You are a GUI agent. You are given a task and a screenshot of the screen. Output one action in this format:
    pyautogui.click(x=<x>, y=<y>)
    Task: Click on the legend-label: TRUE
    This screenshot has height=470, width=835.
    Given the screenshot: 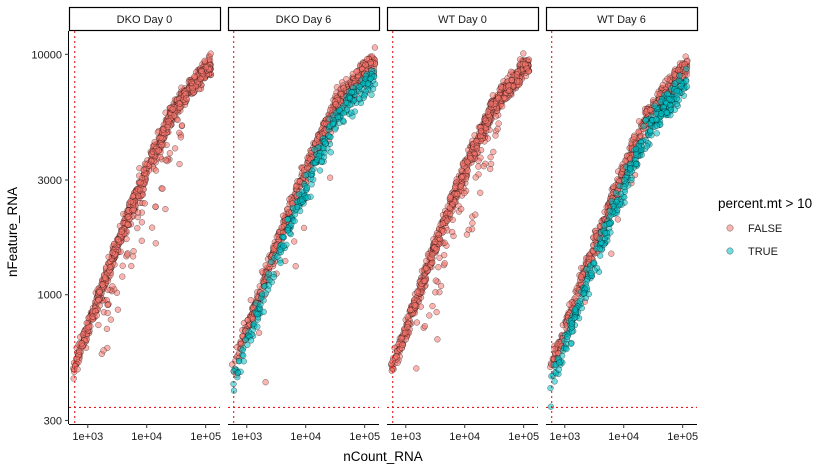 What is the action you would take?
    pyautogui.click(x=763, y=252)
    